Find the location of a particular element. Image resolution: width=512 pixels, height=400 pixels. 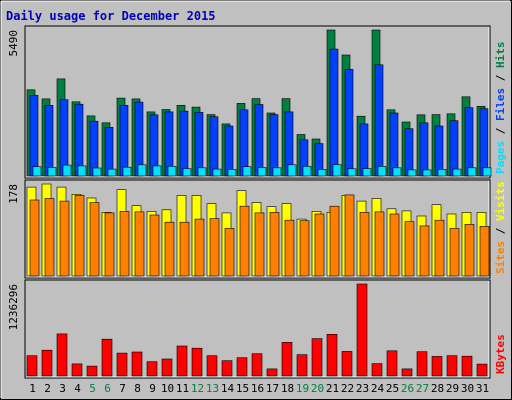

x-tick-day-27: 27 is located at coordinates (422, 388).